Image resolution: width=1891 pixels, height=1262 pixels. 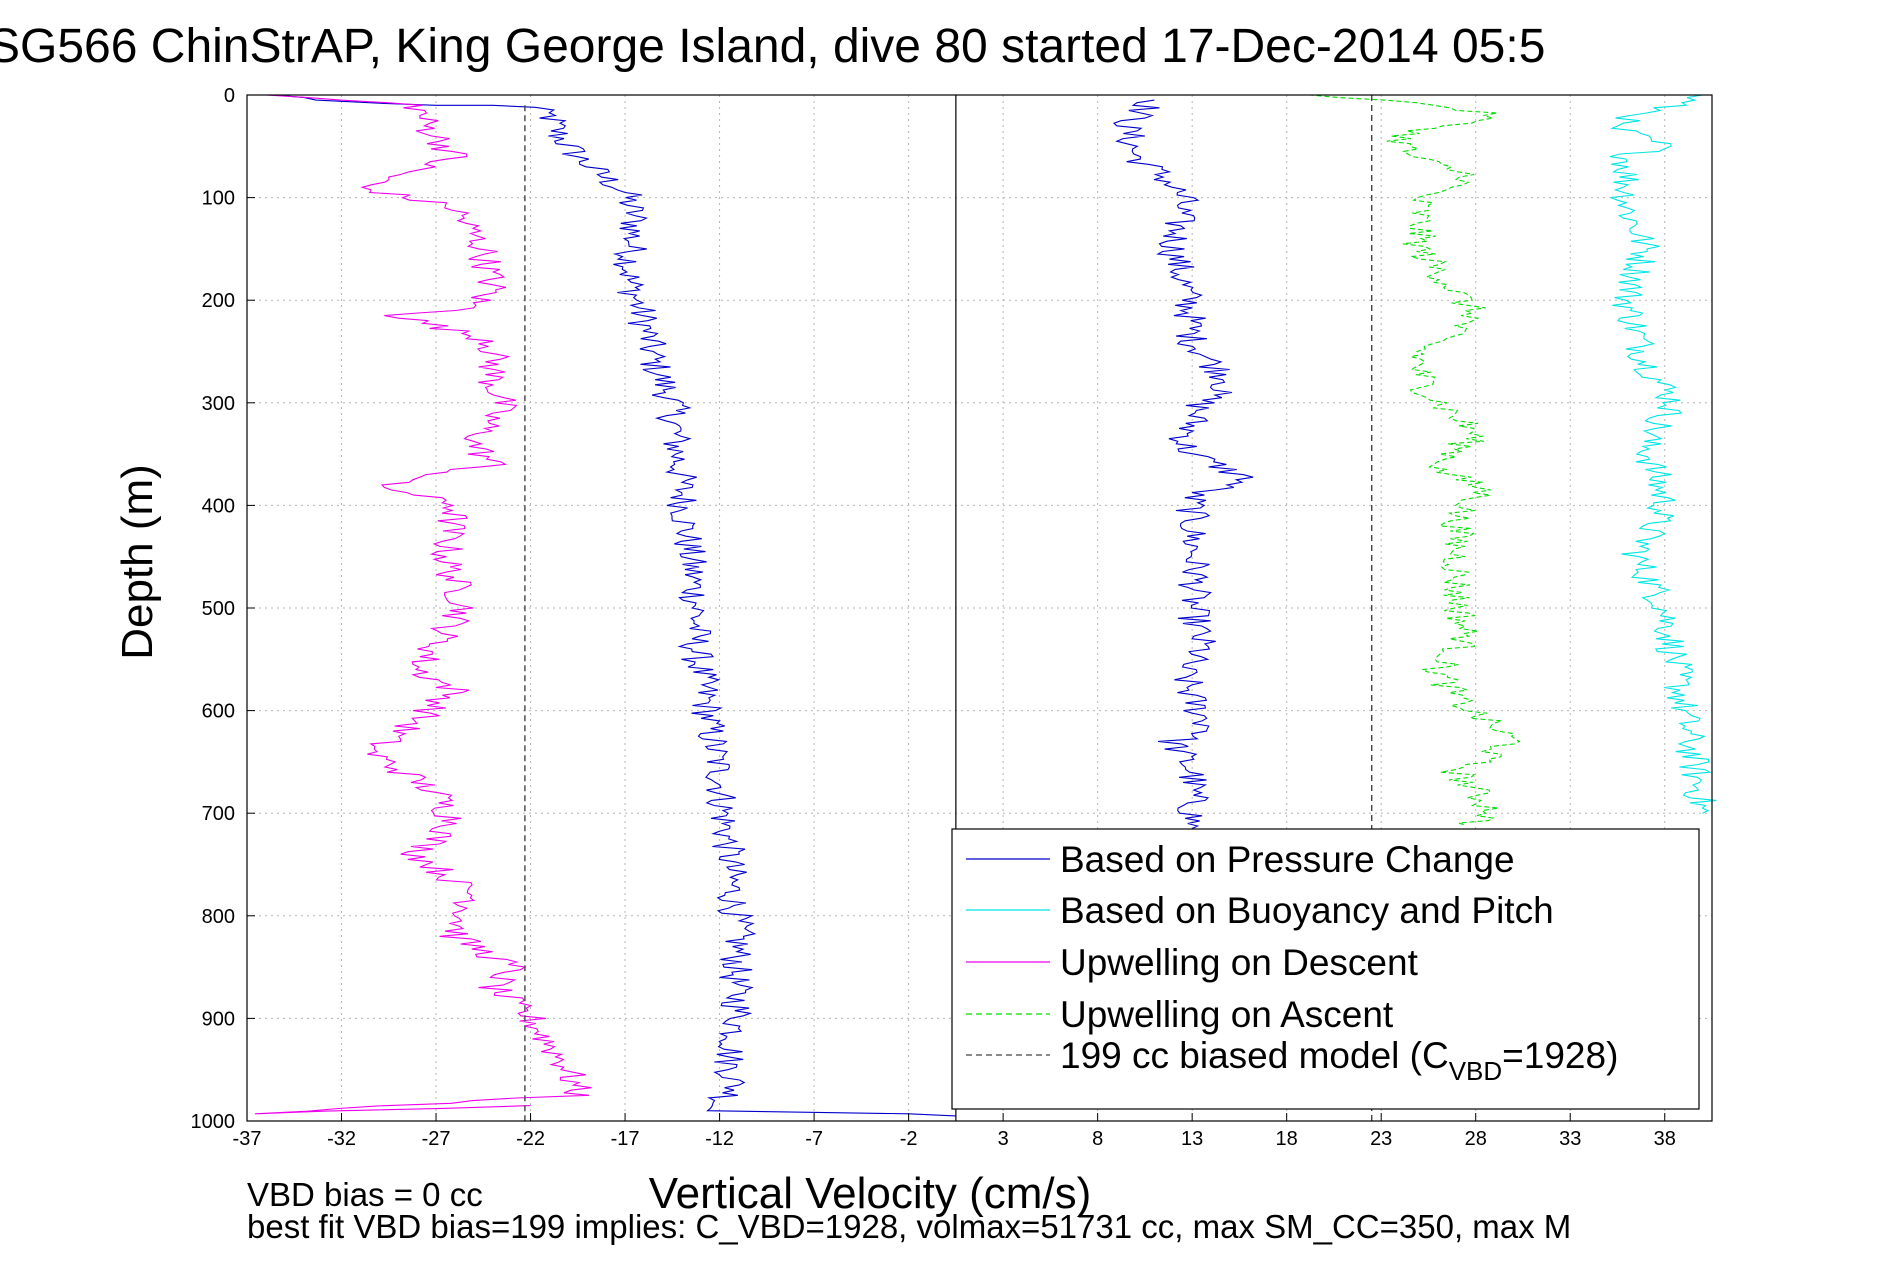 What do you see at coordinates (909, 1139) in the screenshot?
I see `x-tick-label-7: -2` at bounding box center [909, 1139].